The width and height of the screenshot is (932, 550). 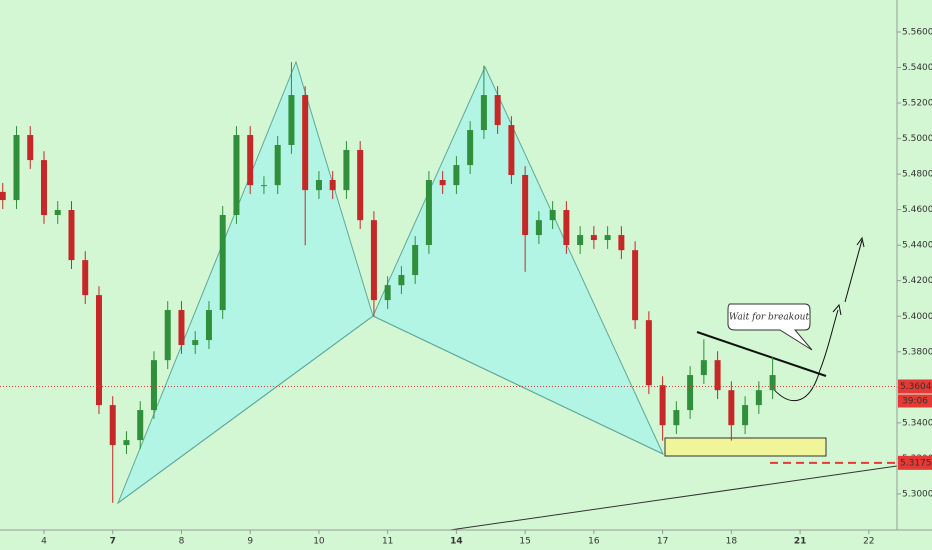 What do you see at coordinates (917, 104) in the screenshot?
I see `y-tick-label: 5.52000` at bounding box center [917, 104].